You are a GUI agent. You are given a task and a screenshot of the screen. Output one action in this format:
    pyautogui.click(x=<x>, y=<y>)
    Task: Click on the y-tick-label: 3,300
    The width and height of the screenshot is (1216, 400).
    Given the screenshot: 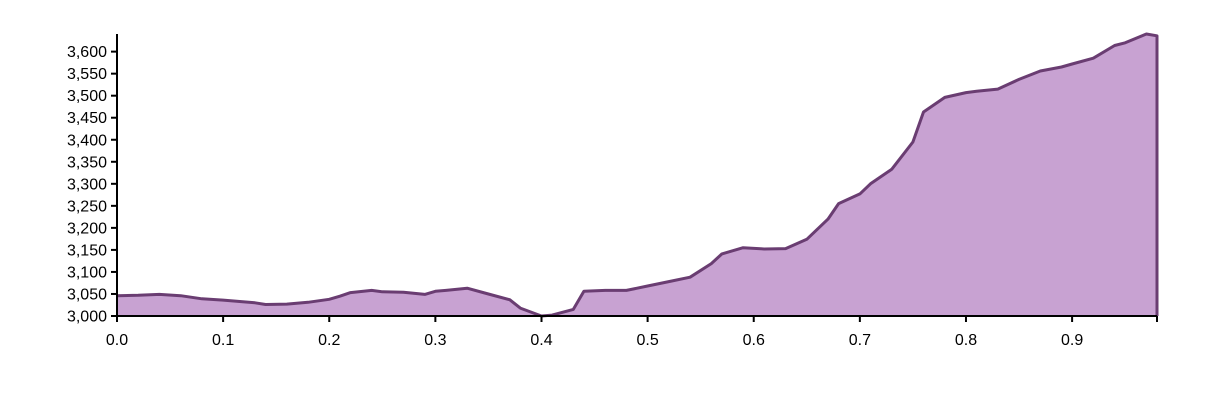 What is the action you would take?
    pyautogui.click(x=87, y=184)
    